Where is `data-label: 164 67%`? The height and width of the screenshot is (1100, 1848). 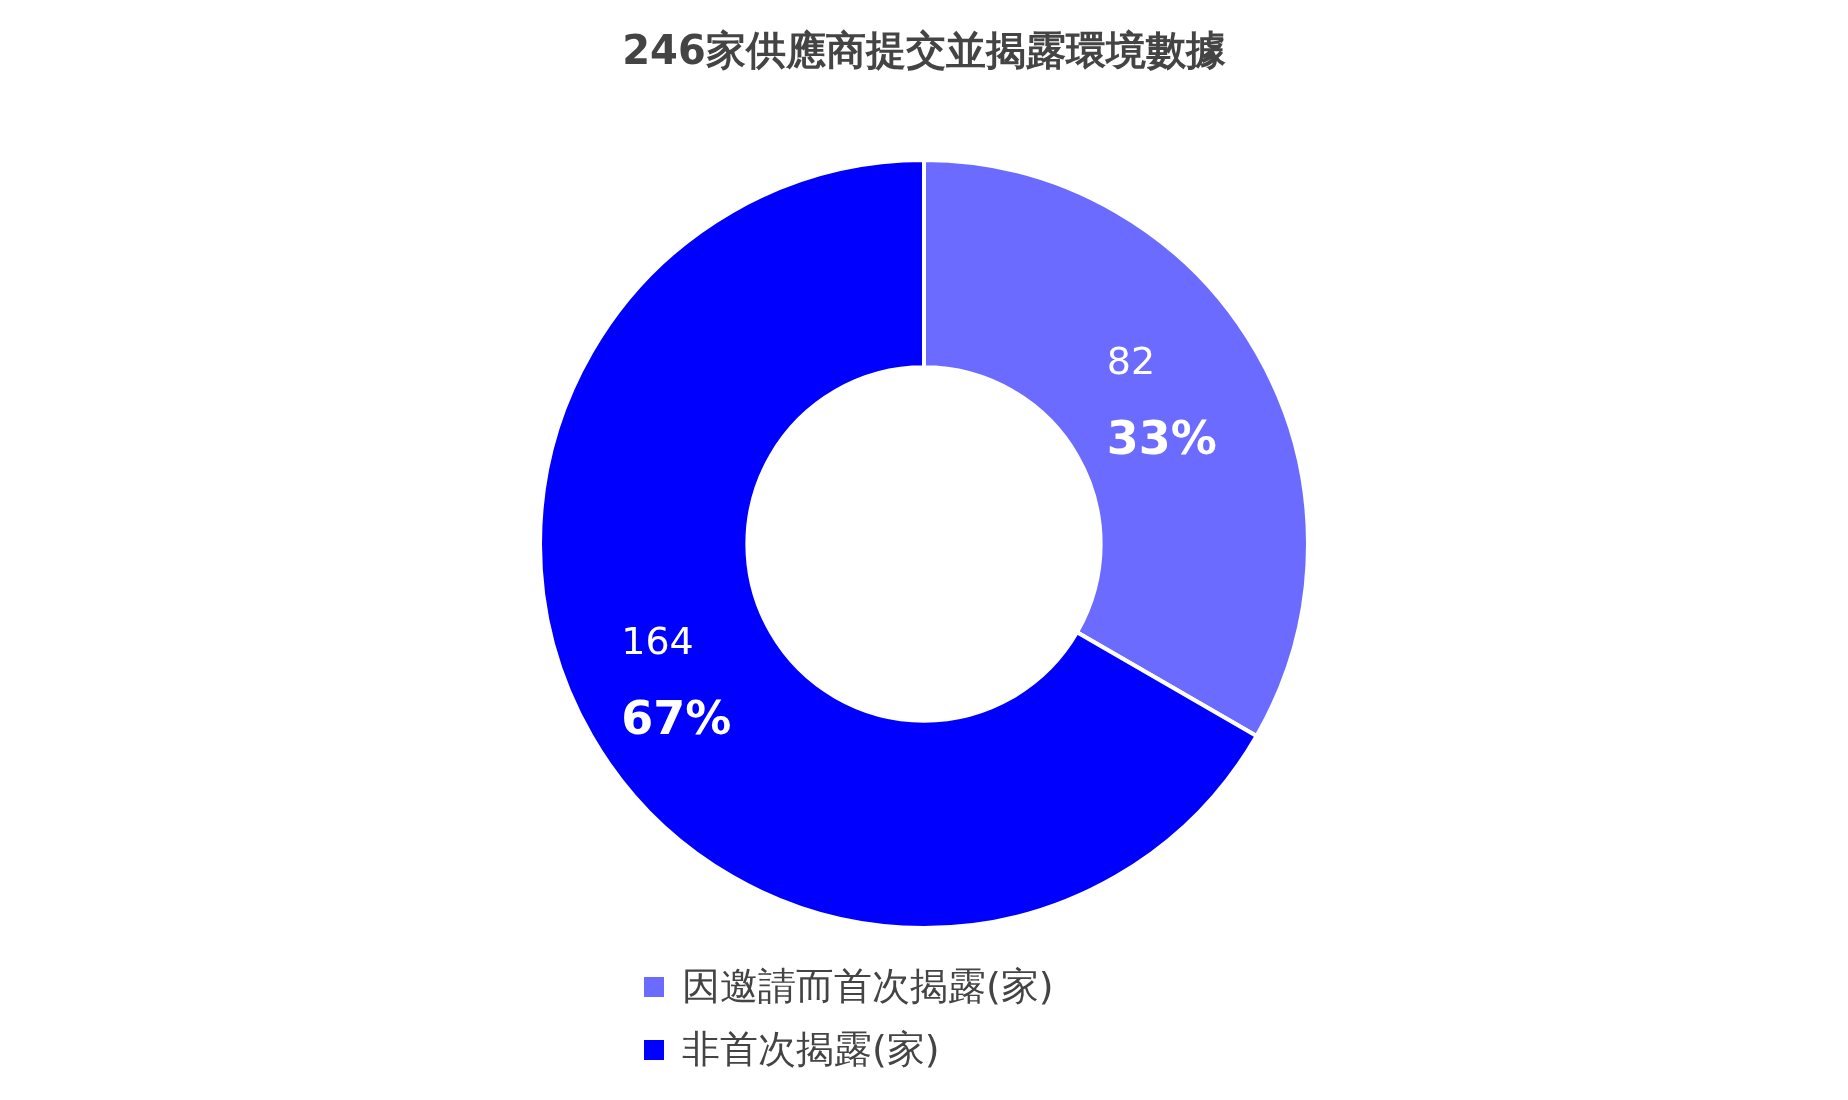
data-label: 164 67% is located at coordinates (676, 682).